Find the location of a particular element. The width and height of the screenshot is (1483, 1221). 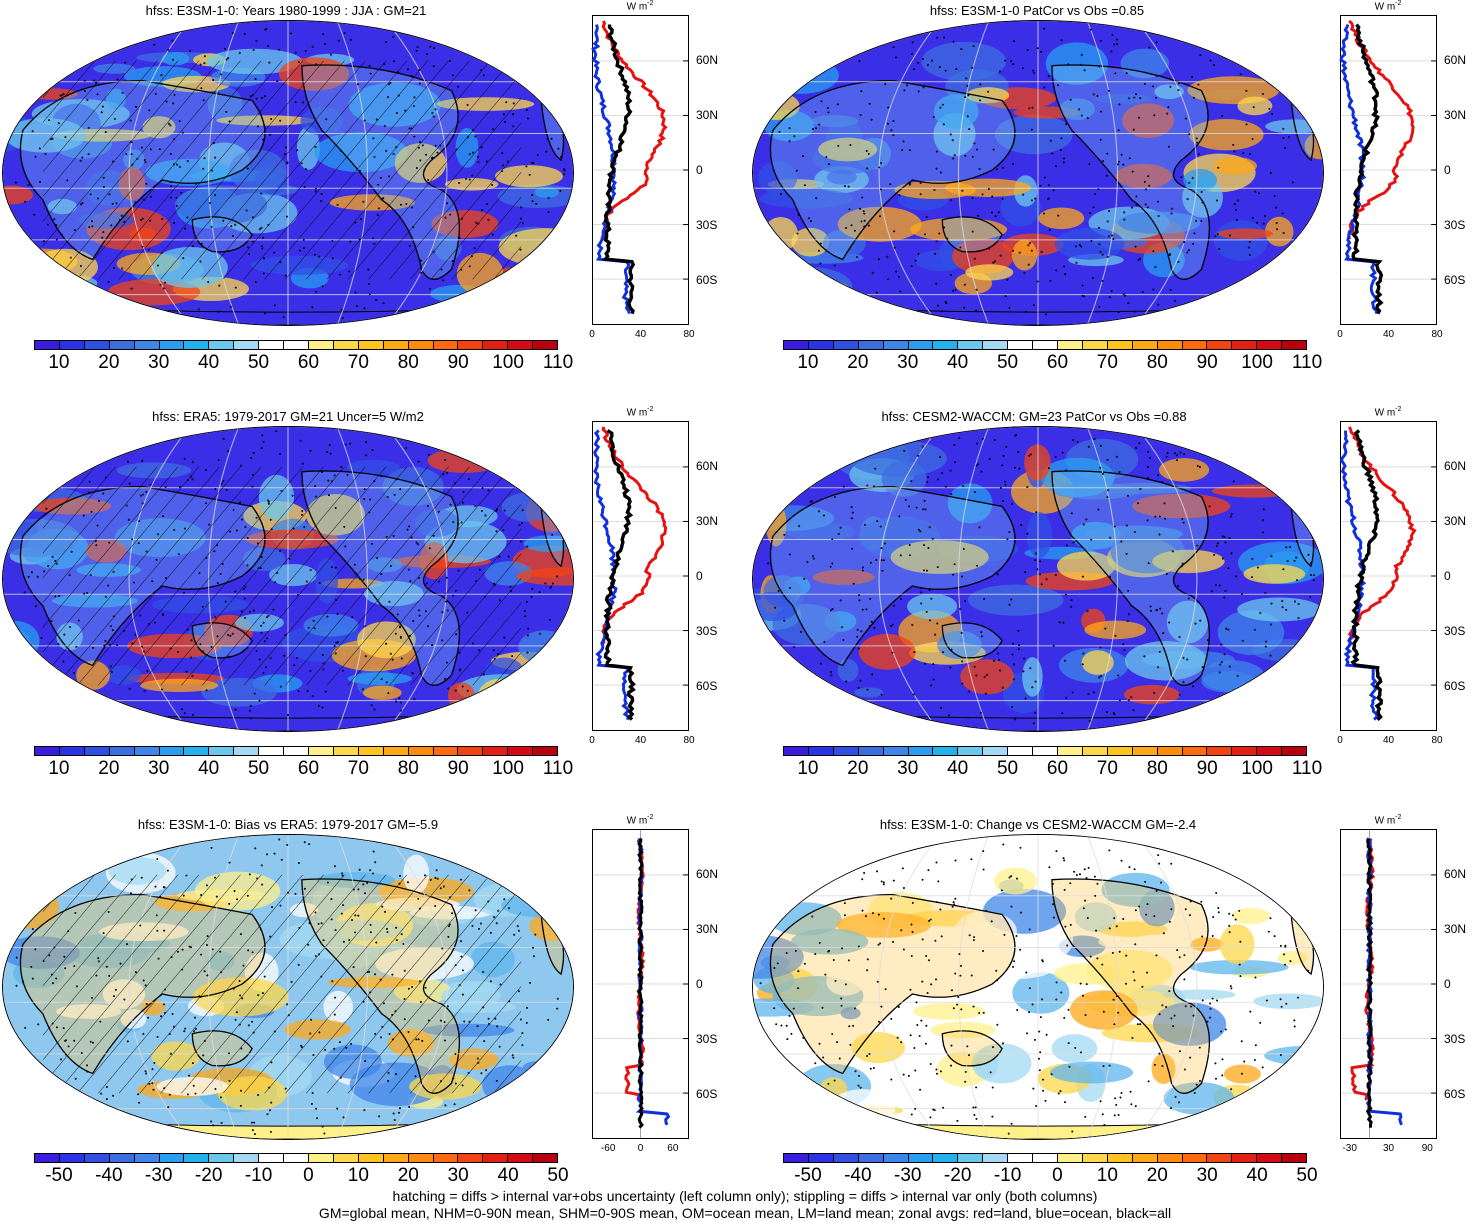

map-p4 is located at coordinates (1038, 579).